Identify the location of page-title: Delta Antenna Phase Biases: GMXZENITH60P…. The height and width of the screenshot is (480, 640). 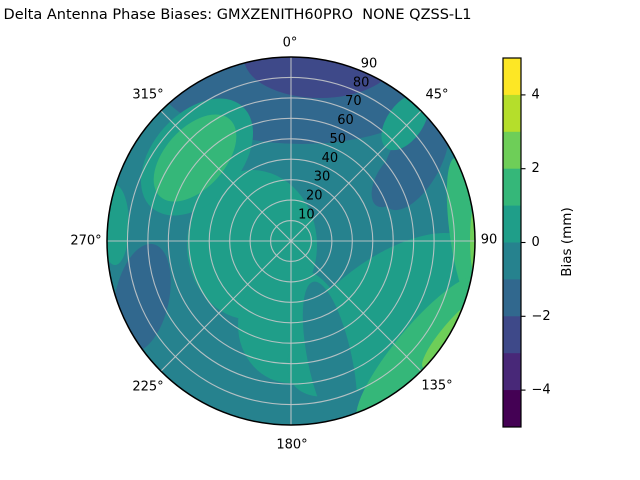
(237, 15).